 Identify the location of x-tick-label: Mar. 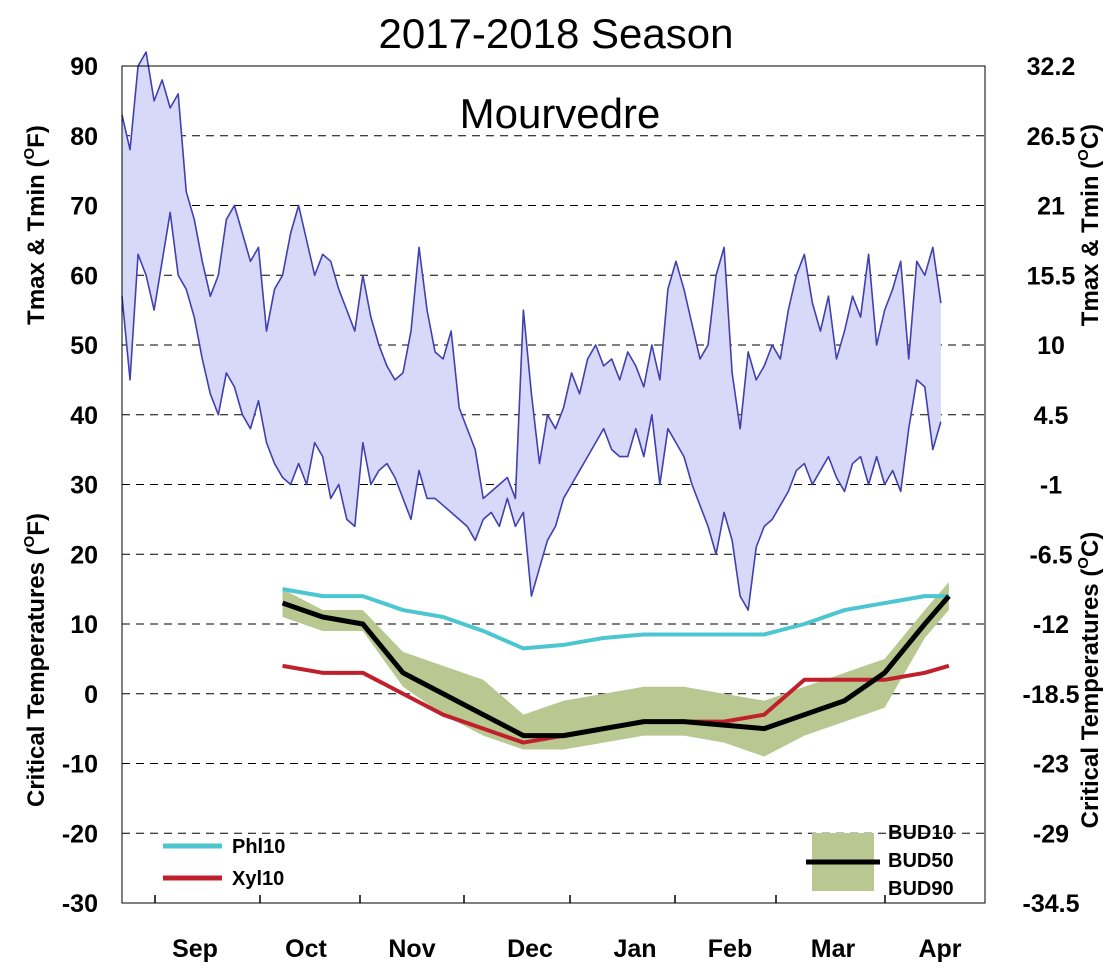
(833, 949).